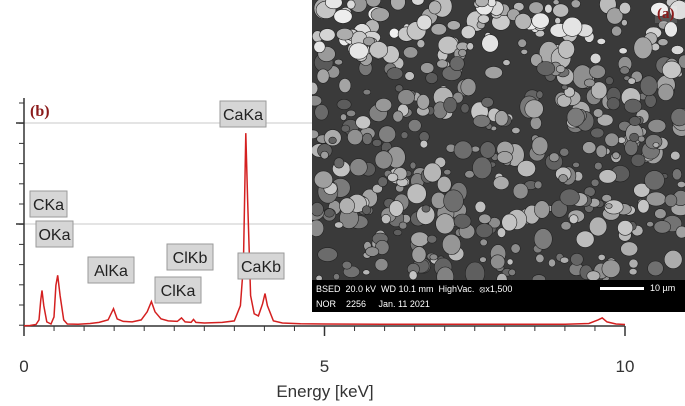 The height and width of the screenshot is (406, 685). I want to click on peak-label-text: ClKa, so click(178, 291).